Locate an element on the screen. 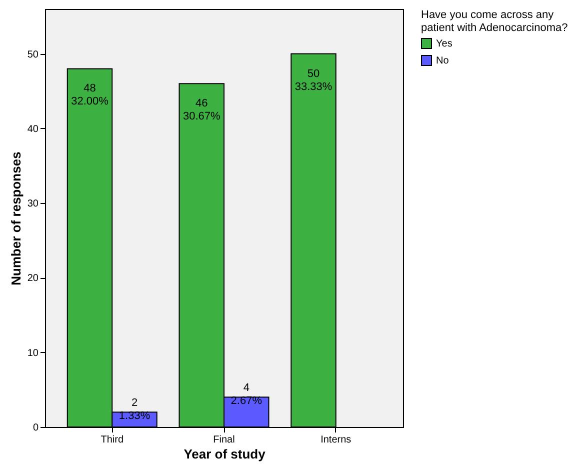  y-tick-label: 10 is located at coordinates (33, 353).